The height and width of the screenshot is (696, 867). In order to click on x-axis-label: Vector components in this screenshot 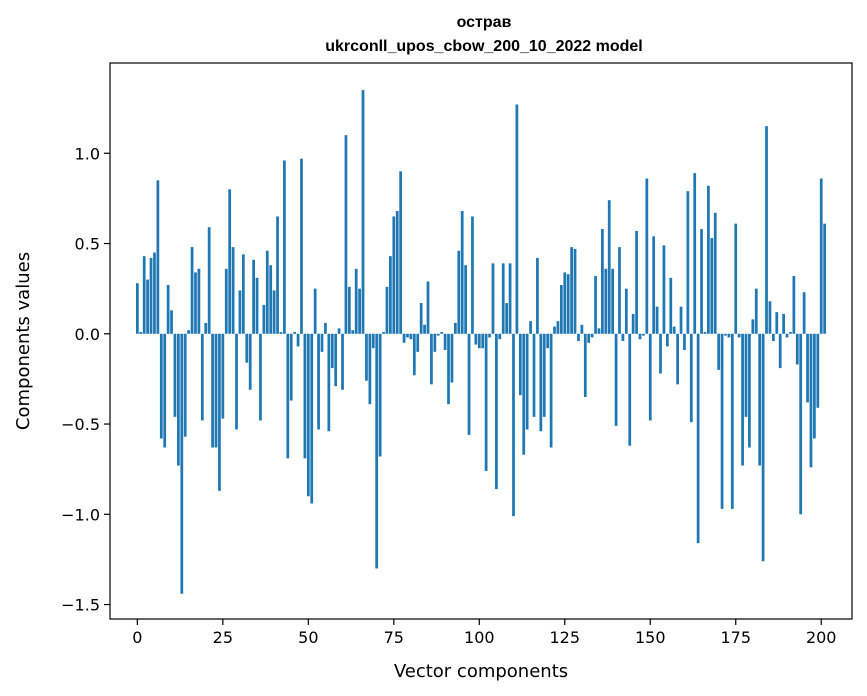, I will do `click(481, 671)`.